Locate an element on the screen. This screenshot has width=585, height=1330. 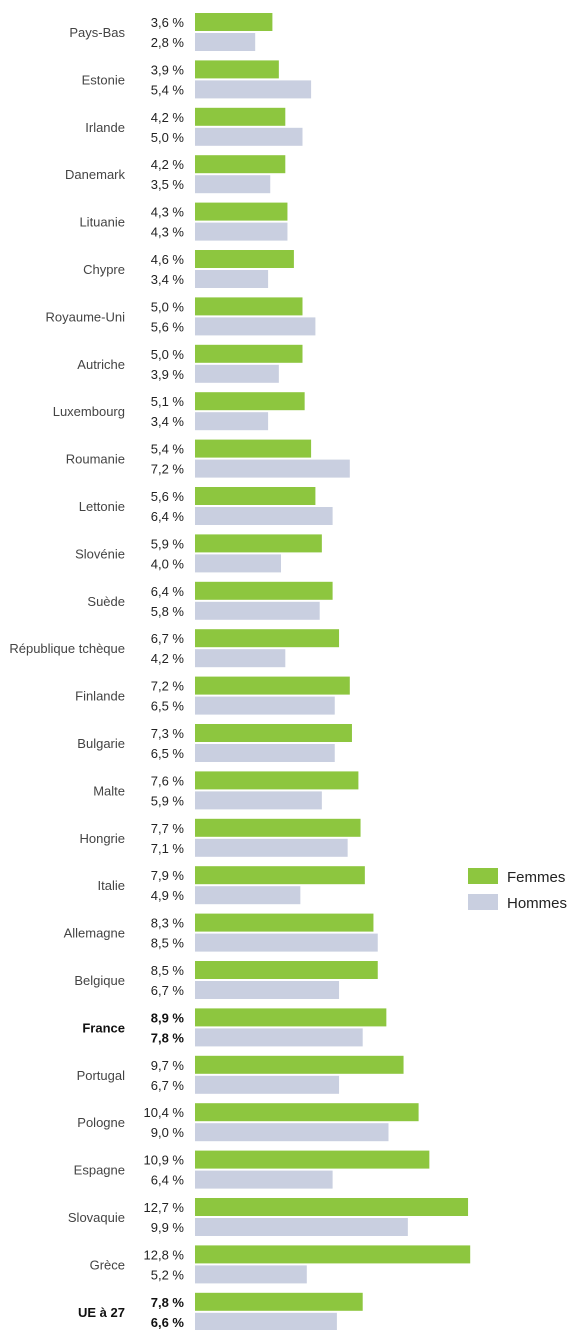
value-label-hommes: 2,8 % is located at coordinates (168, 42).